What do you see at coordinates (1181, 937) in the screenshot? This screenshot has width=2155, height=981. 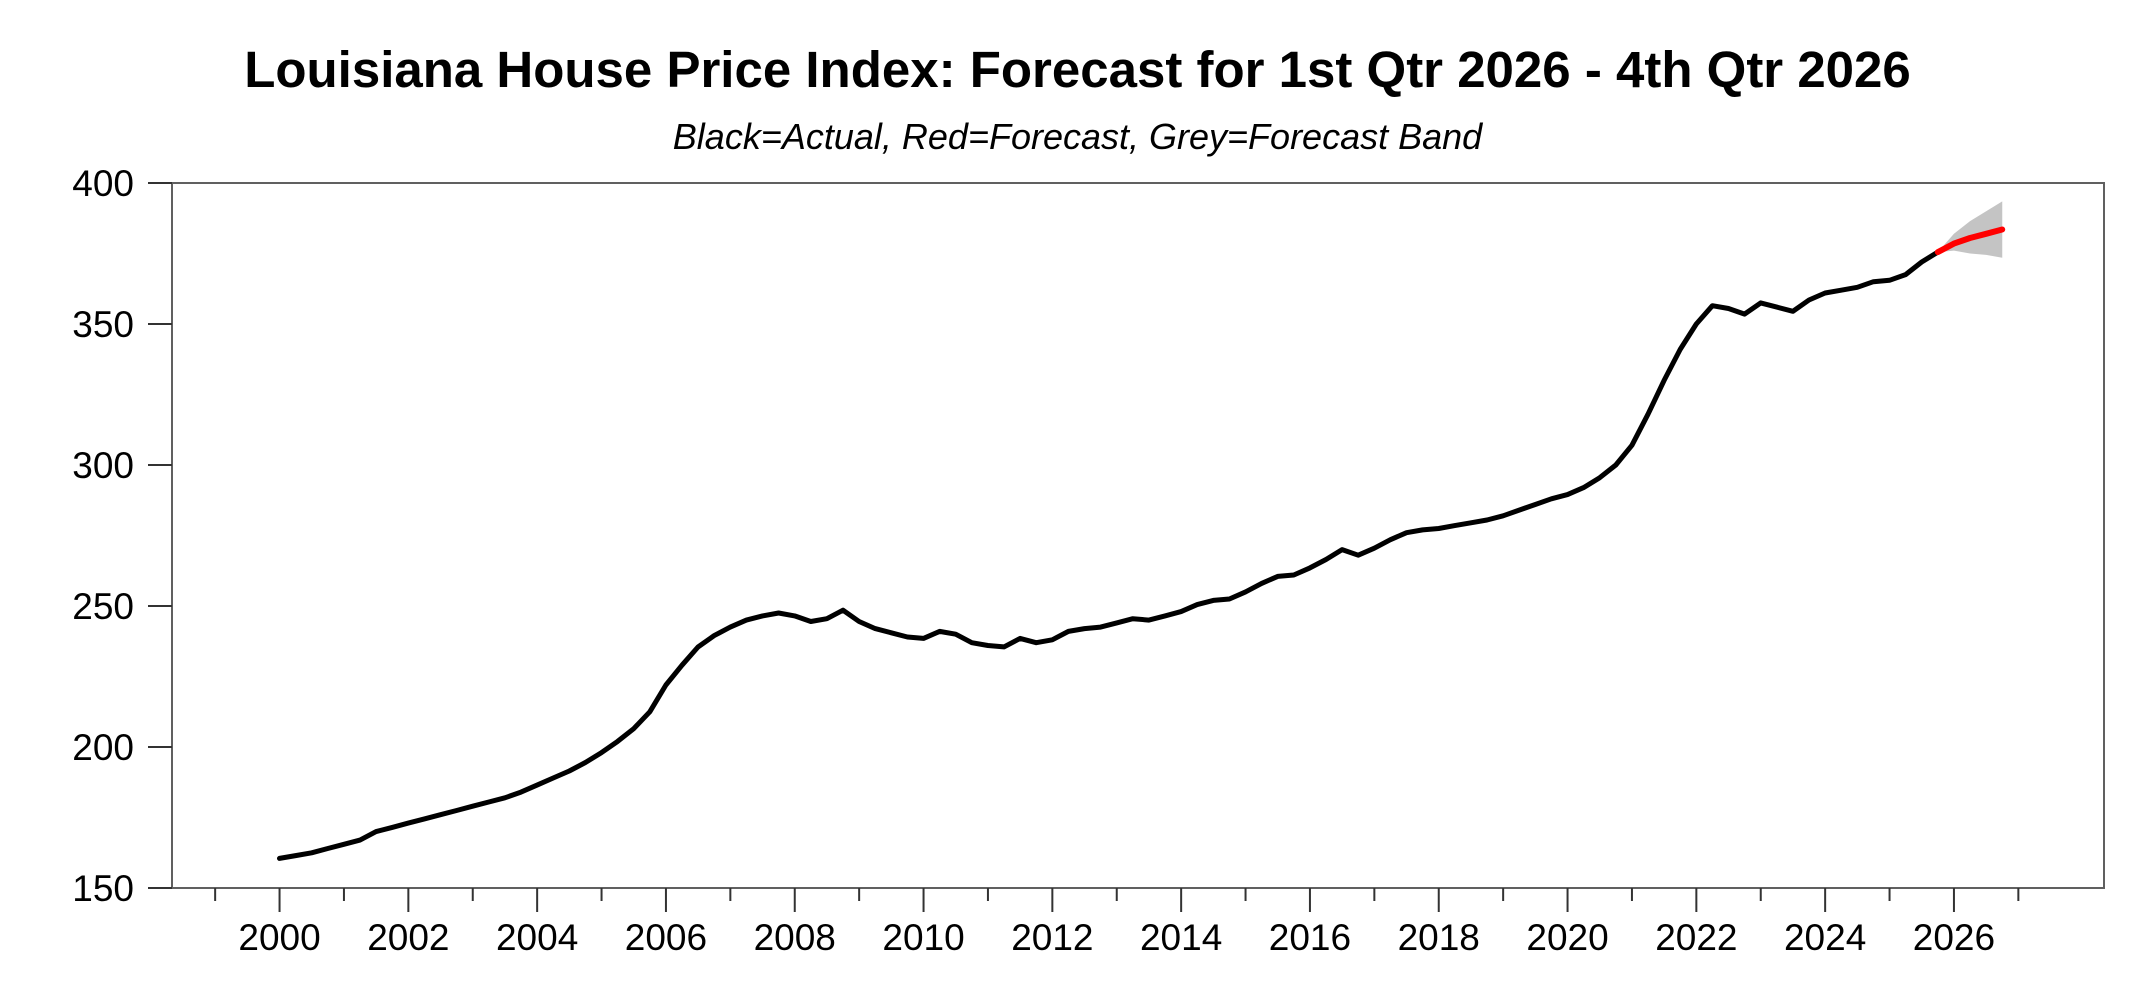 I see `x-tick-label: 2014` at bounding box center [1181, 937].